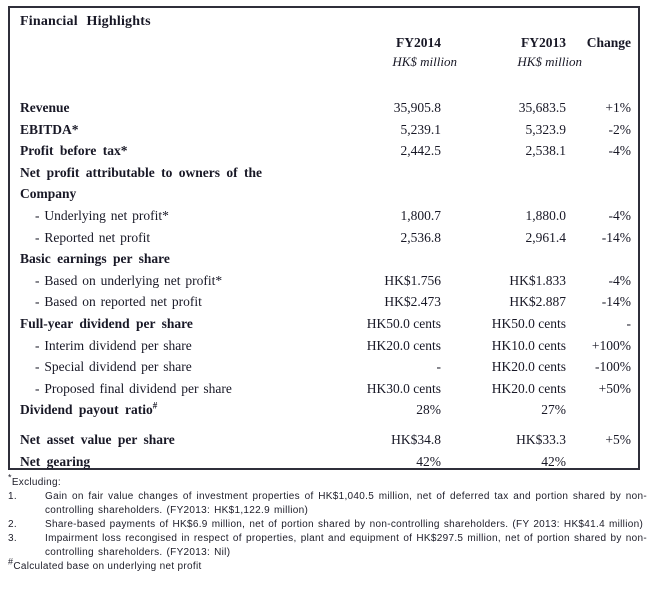 The height and width of the screenshot is (590, 650). What do you see at coordinates (528, 345) in the screenshot?
I see `cell-fy2013: HK10.0 cents` at bounding box center [528, 345].